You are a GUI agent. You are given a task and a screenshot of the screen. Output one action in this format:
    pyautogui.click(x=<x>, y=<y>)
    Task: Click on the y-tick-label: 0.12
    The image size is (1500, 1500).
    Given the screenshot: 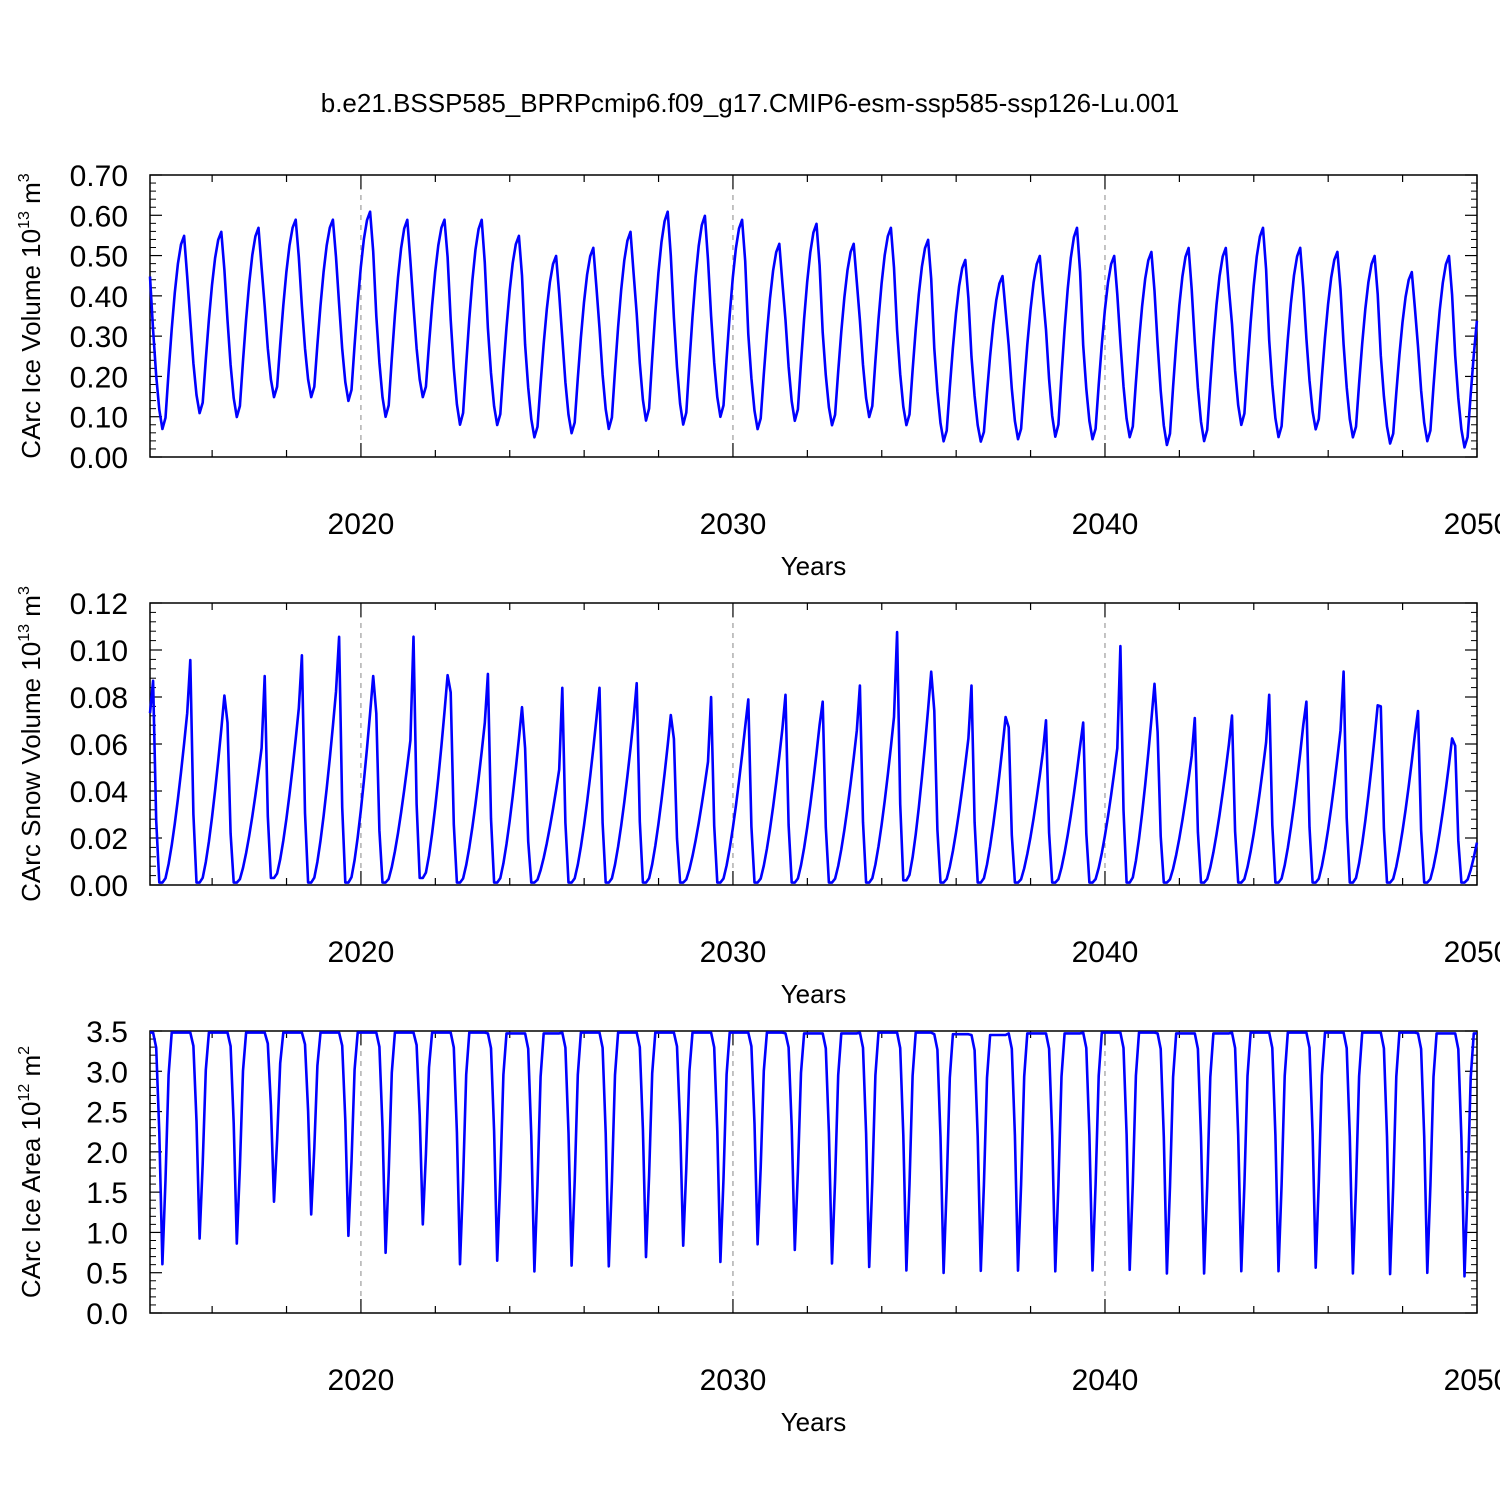 What is the action you would take?
    pyautogui.click(x=99, y=604)
    